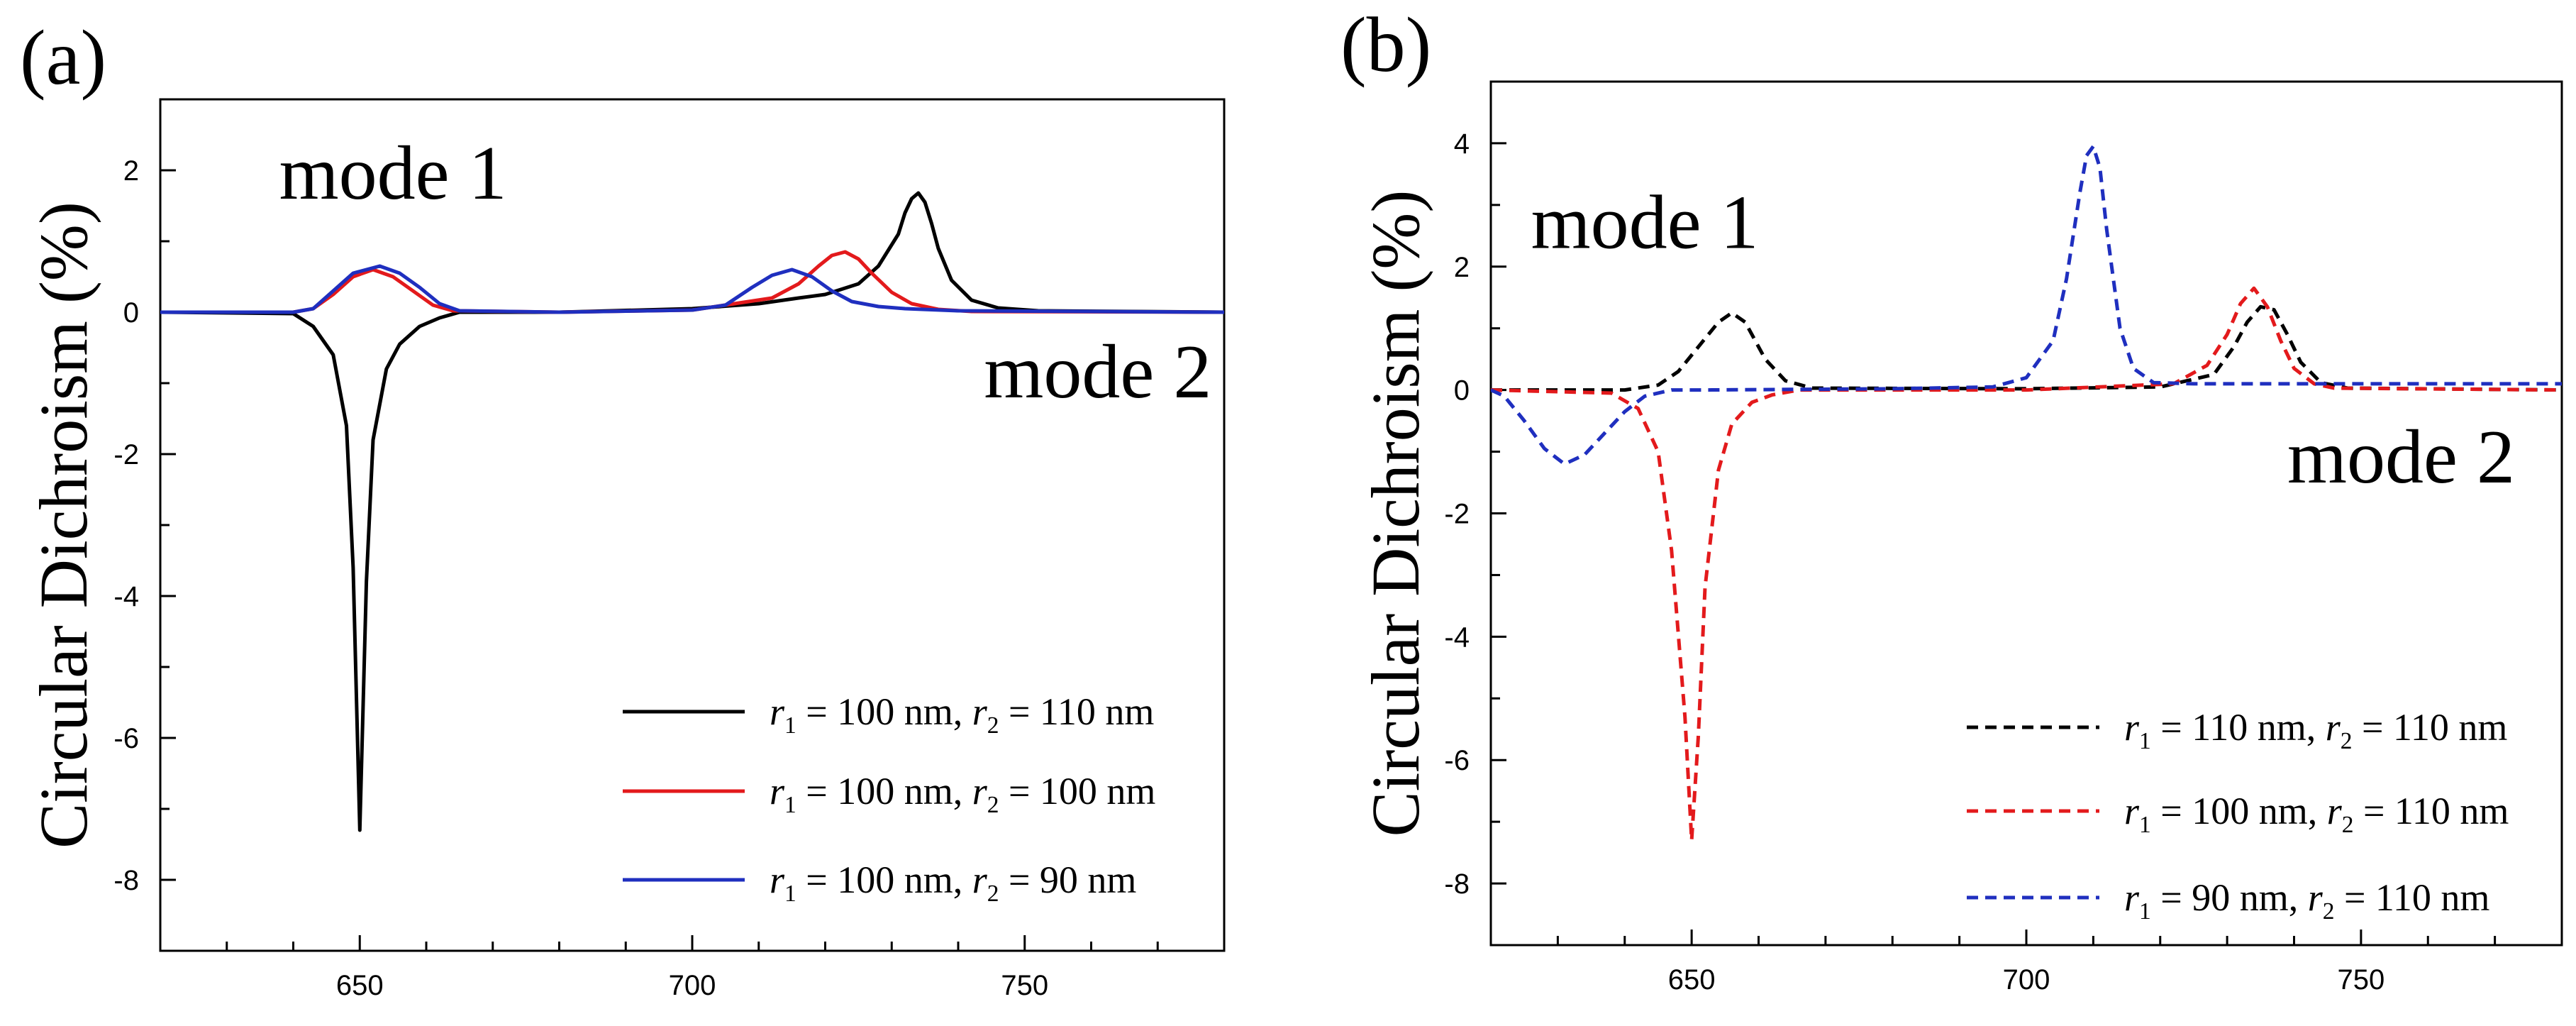 The width and height of the screenshot is (2576, 1026). I want to click on legend-entry: r1 = 100 nm, r2 = 90 nm, so click(953, 883).